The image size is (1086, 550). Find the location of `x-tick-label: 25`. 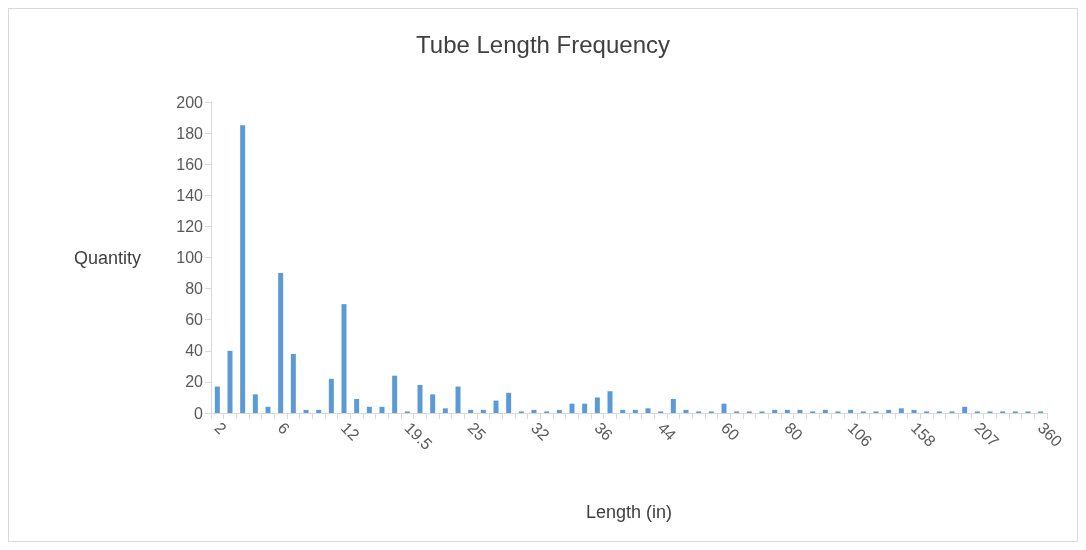

x-tick-label: 25 is located at coordinates (477, 431).